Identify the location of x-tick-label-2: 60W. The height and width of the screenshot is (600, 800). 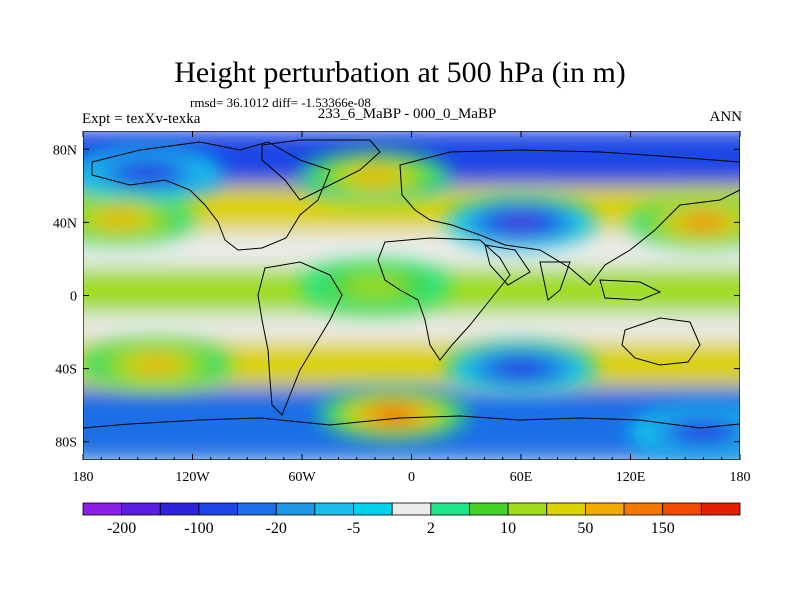
(302, 477).